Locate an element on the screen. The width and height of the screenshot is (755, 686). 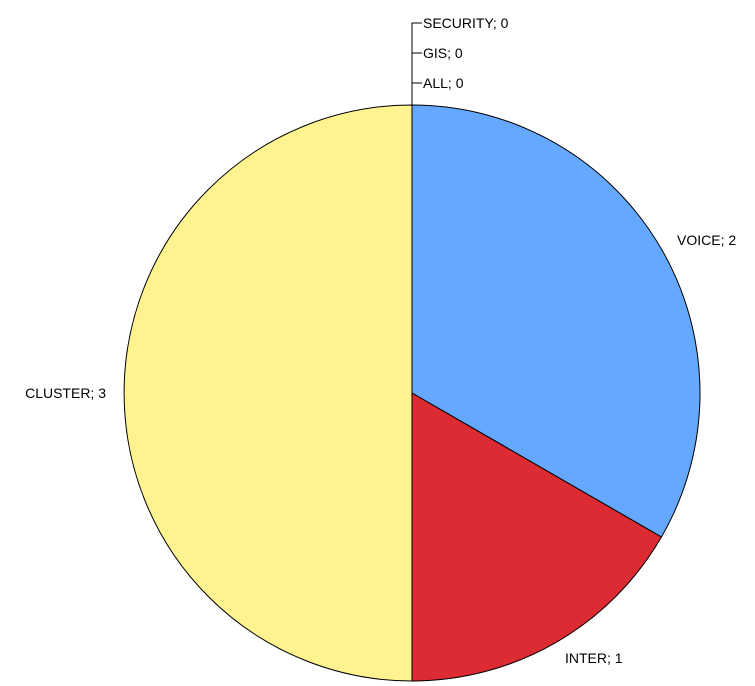
slice-label-voice: VOICE; 2 is located at coordinates (706, 240).